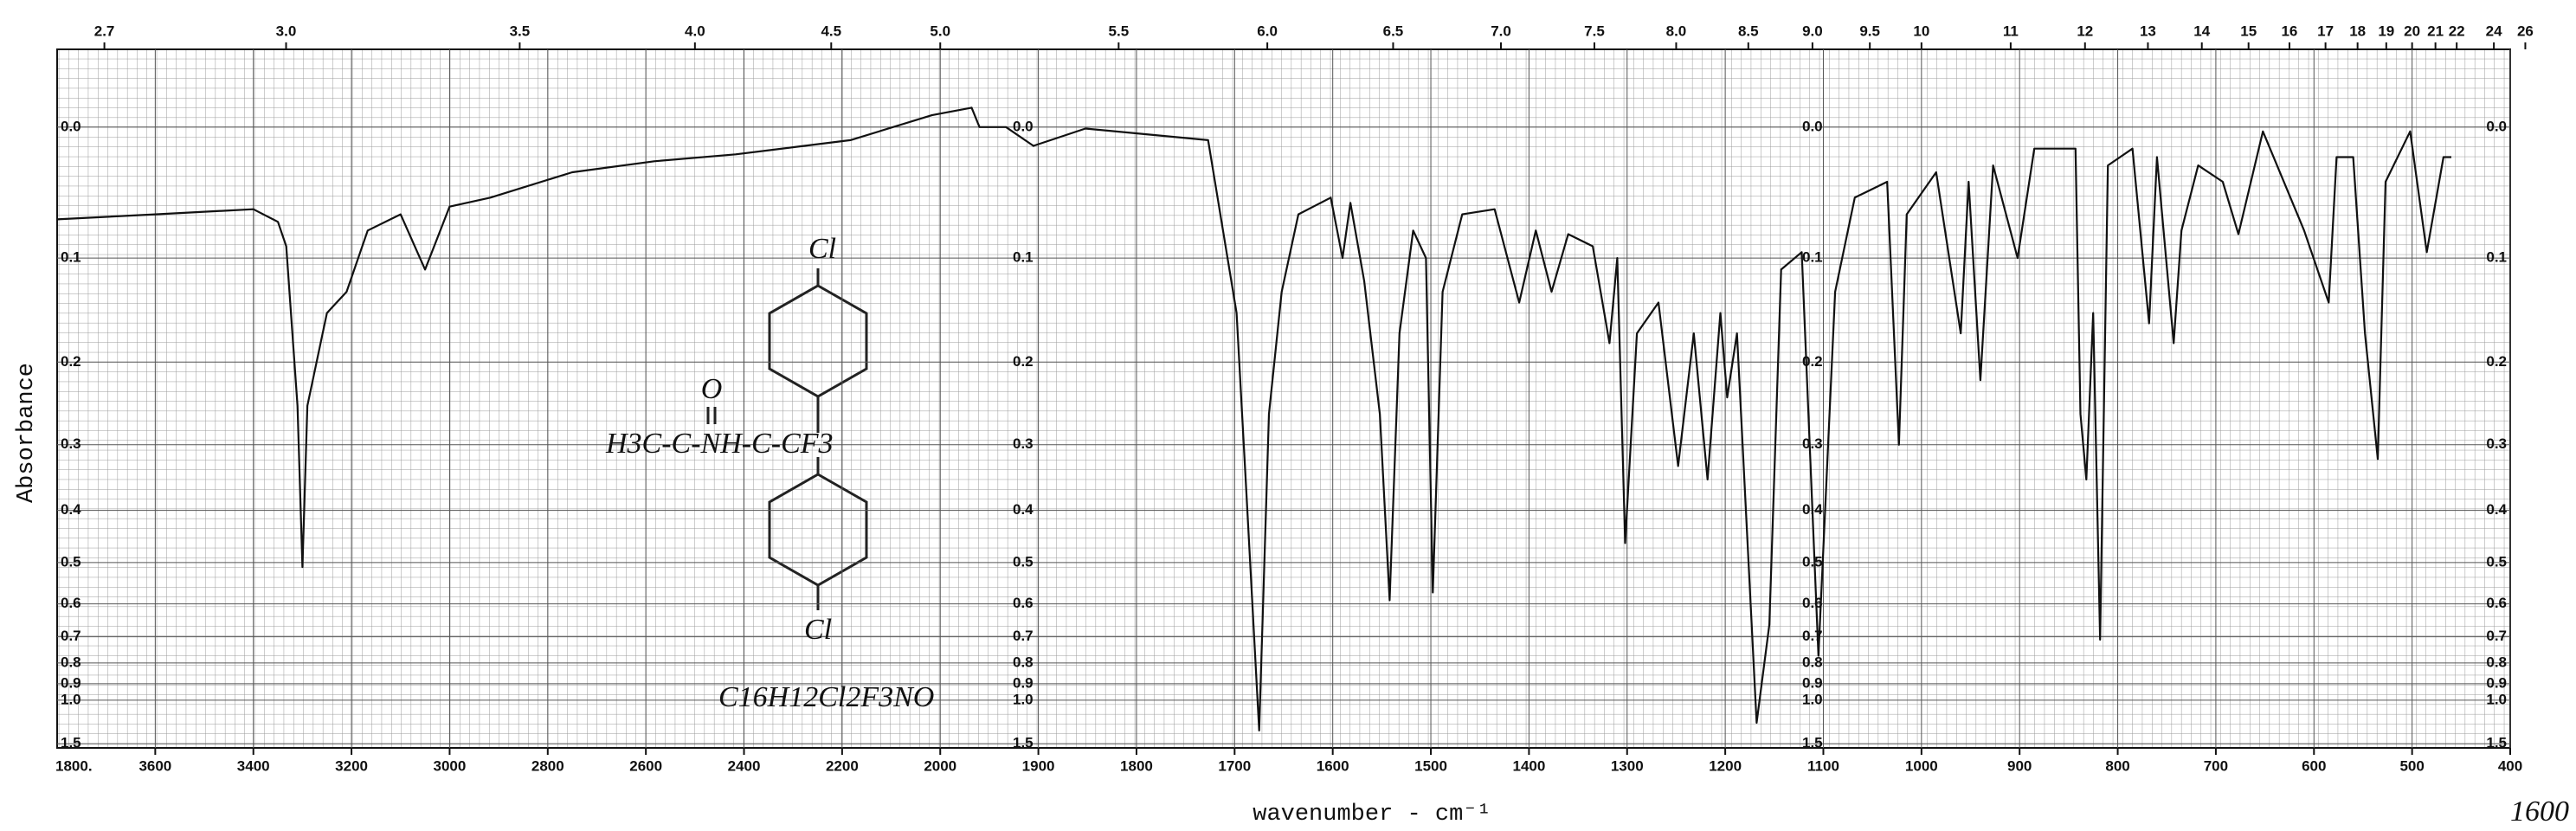  I want to click on x-tick-label: 2000, so click(940, 765).